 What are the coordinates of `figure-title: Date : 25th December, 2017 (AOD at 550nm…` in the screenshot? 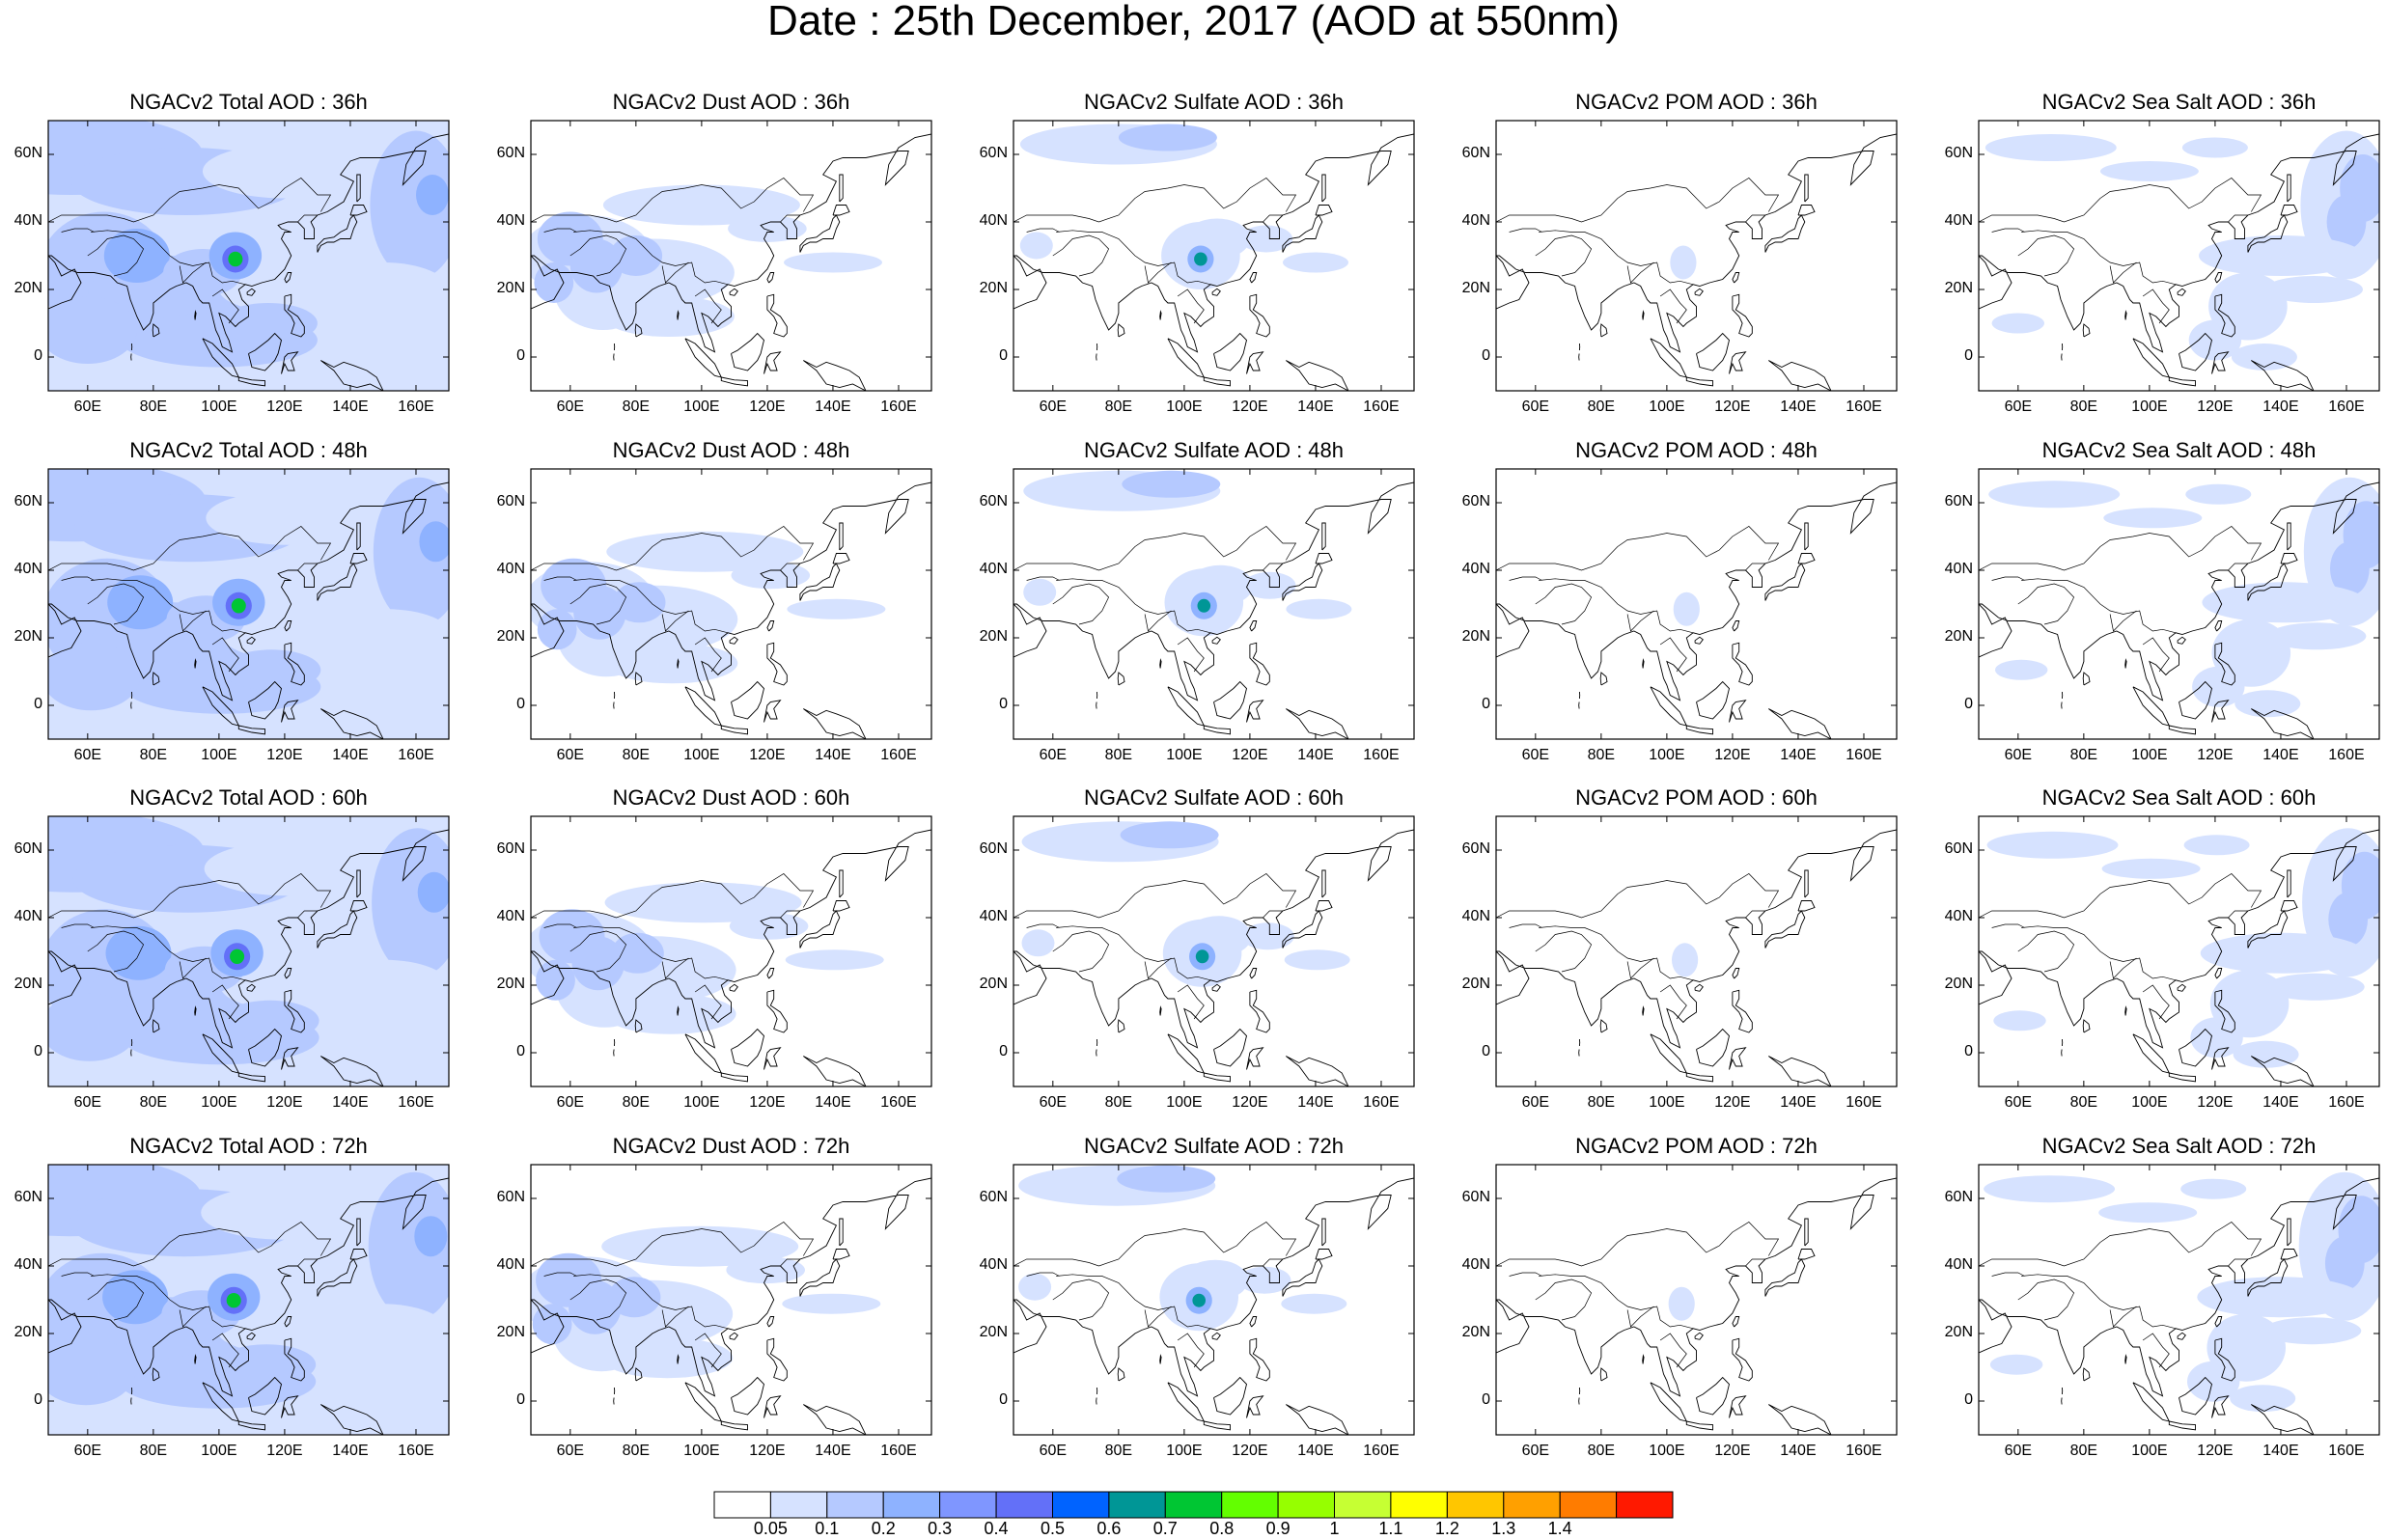 It's located at (1193, 22).